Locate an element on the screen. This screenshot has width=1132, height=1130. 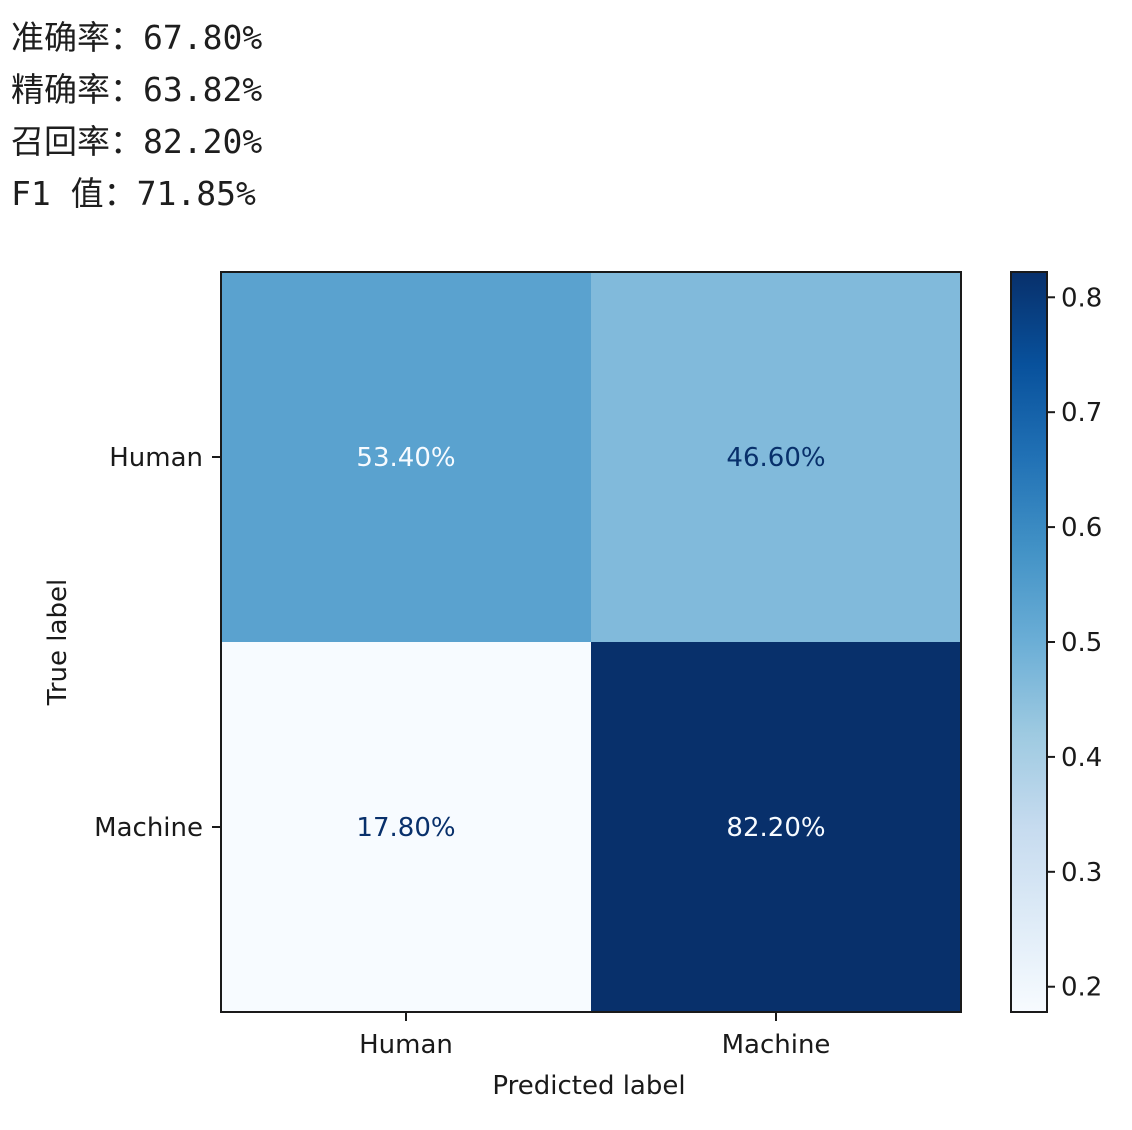
y-axis: Human Machine is located at coordinates (157, 643).